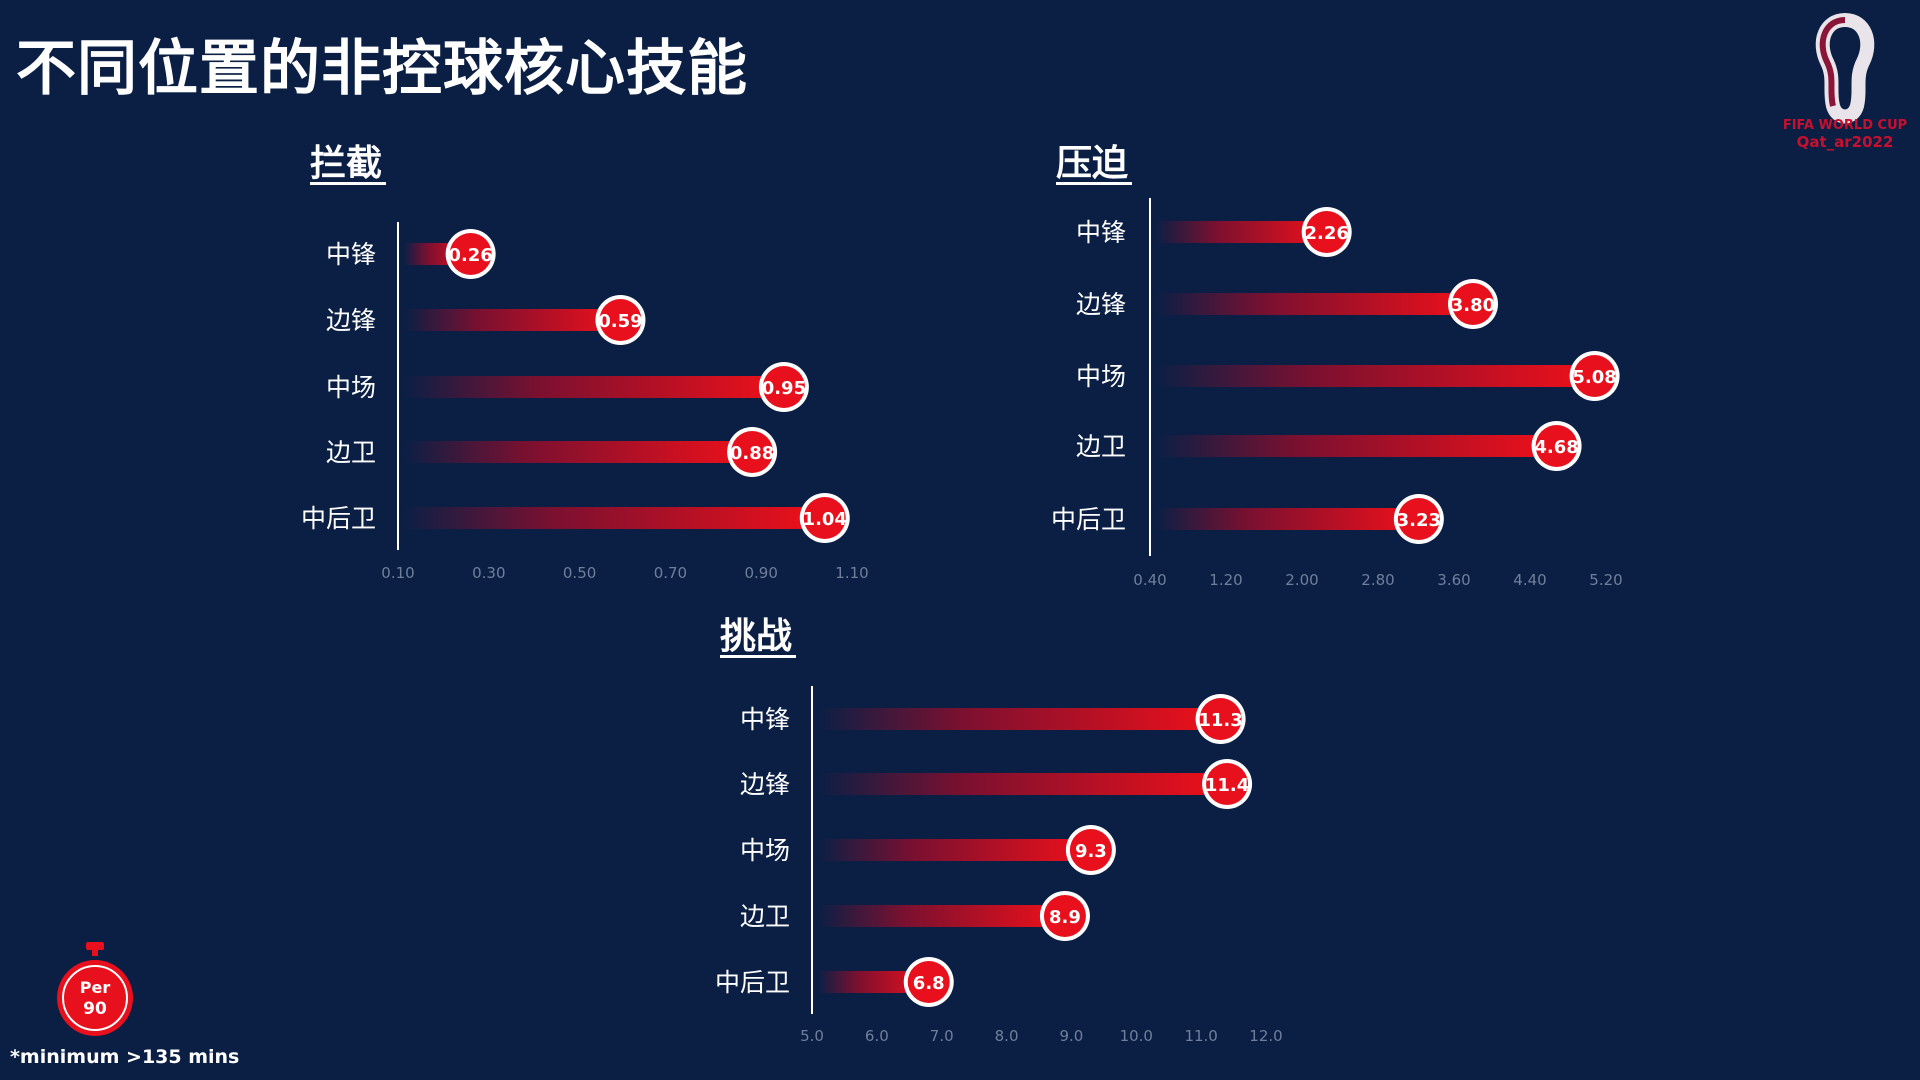  I want to click on value-label: 11.3, so click(1220, 720).